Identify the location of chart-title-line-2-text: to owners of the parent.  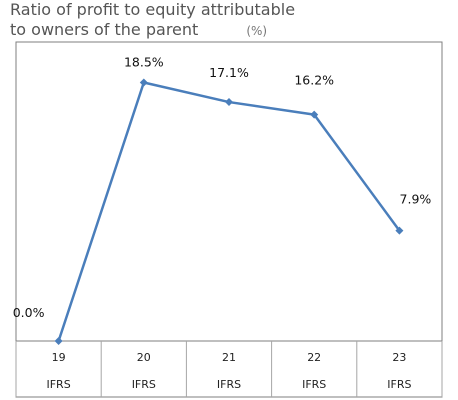
(104, 29).